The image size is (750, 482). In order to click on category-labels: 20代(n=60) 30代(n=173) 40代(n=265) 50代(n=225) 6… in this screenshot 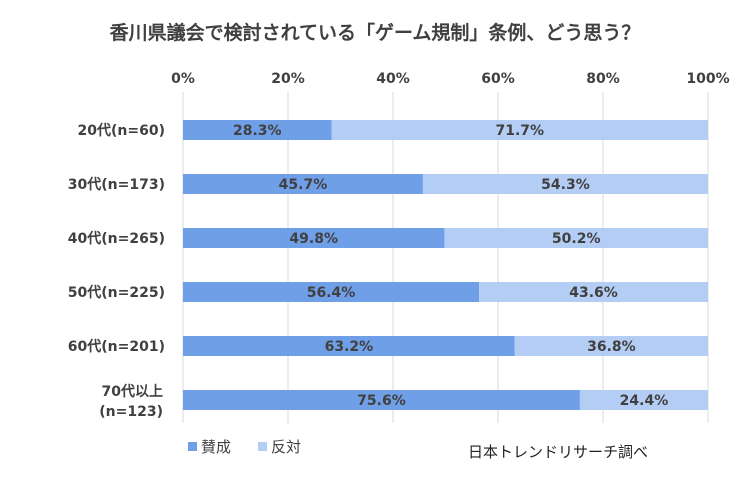, I will do `click(116, 271)`.